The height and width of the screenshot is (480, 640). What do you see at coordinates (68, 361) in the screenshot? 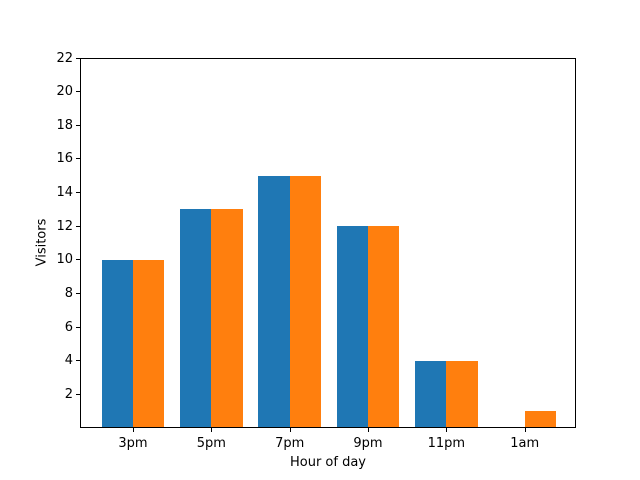
I see `y-tick-label: 4` at bounding box center [68, 361].